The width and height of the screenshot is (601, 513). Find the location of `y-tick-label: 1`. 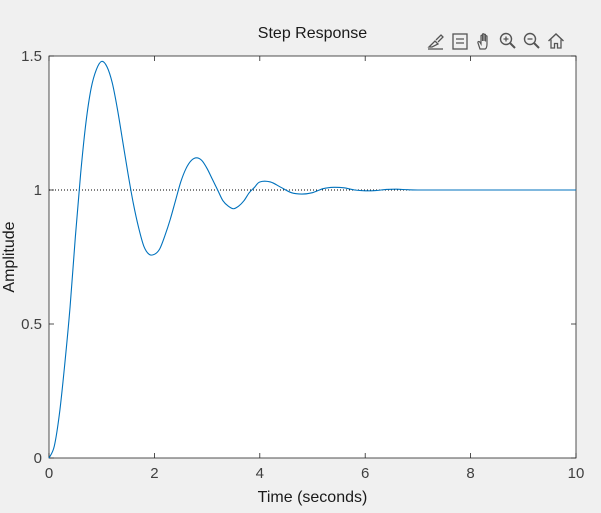

y-tick-label: 1 is located at coordinates (38, 190).